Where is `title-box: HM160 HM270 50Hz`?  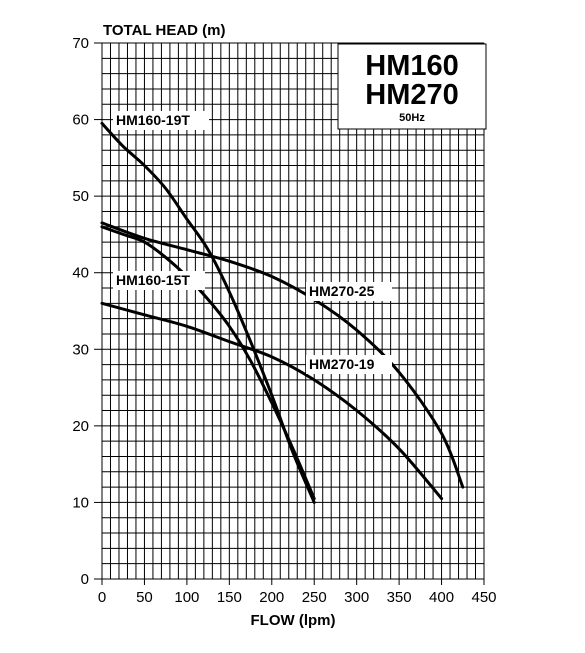 title-box: HM160 HM270 50Hz is located at coordinates (412, 86).